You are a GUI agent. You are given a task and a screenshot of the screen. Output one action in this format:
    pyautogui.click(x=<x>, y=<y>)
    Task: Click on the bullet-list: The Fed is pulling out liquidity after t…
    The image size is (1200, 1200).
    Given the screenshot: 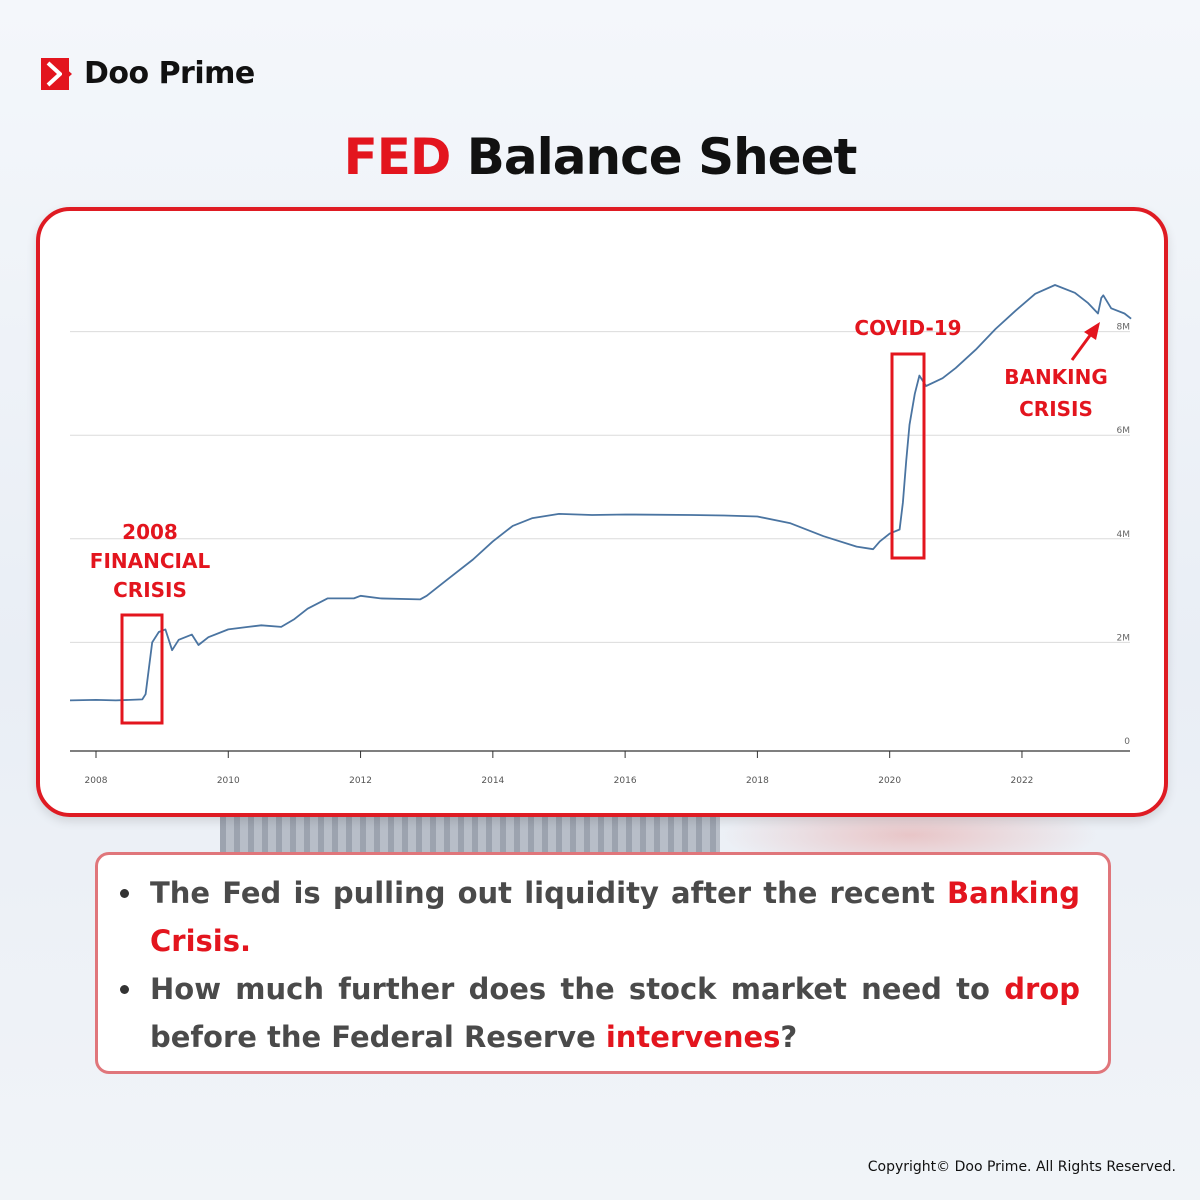 What is the action you would take?
    pyautogui.click(x=600, y=965)
    